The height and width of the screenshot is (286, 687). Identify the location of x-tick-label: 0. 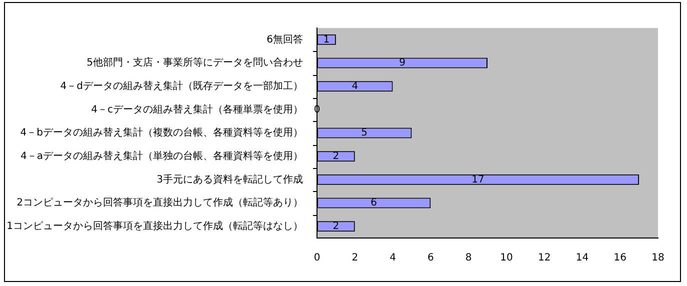
(317, 258).